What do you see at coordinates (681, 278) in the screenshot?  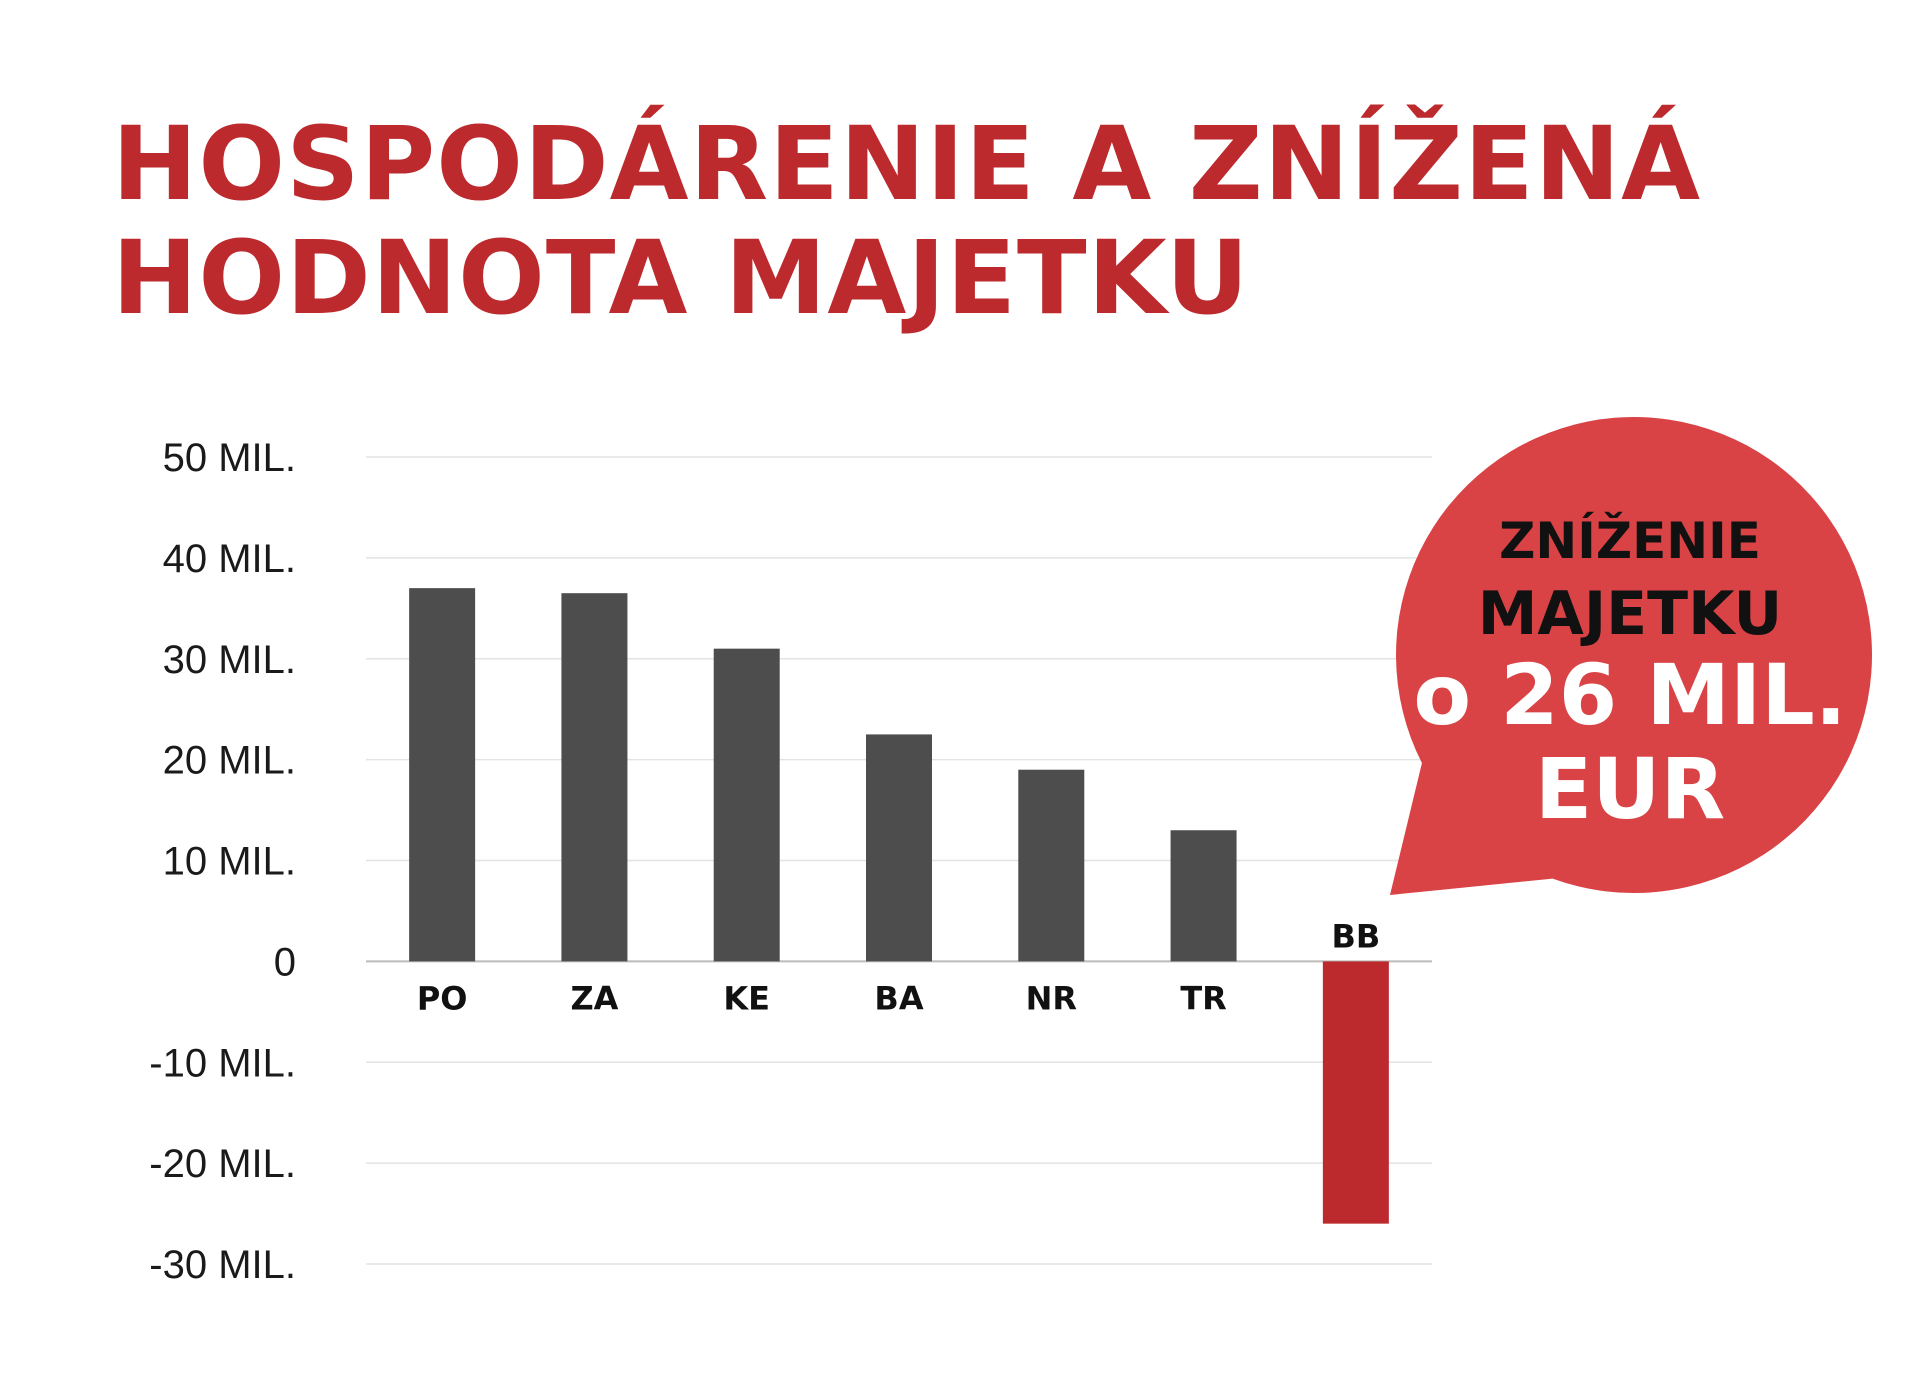 I see `chart-title-line-2: HODNOTA MAJETKU` at bounding box center [681, 278].